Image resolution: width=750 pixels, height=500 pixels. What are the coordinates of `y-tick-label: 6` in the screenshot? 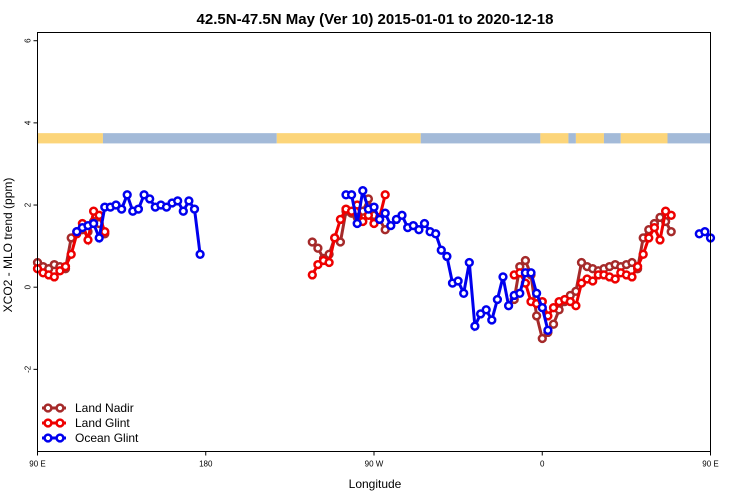 It's located at (28, 40).